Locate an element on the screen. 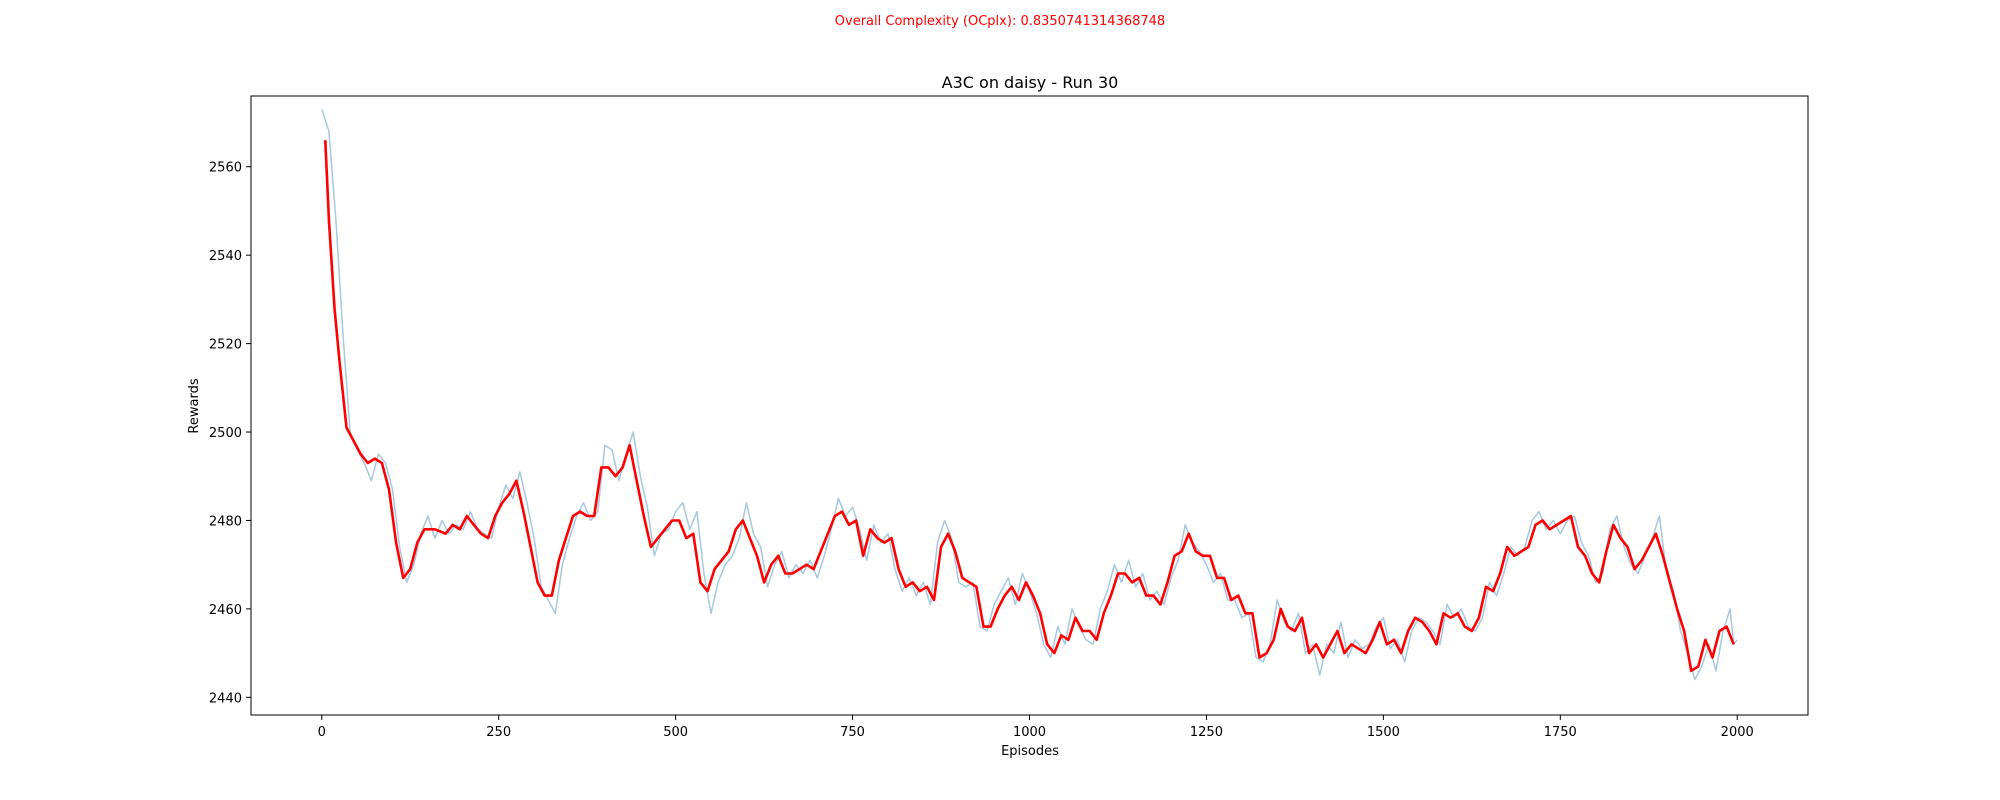 This screenshot has width=2000, height=800. x-tick-label: 2000 is located at coordinates (1737, 732).